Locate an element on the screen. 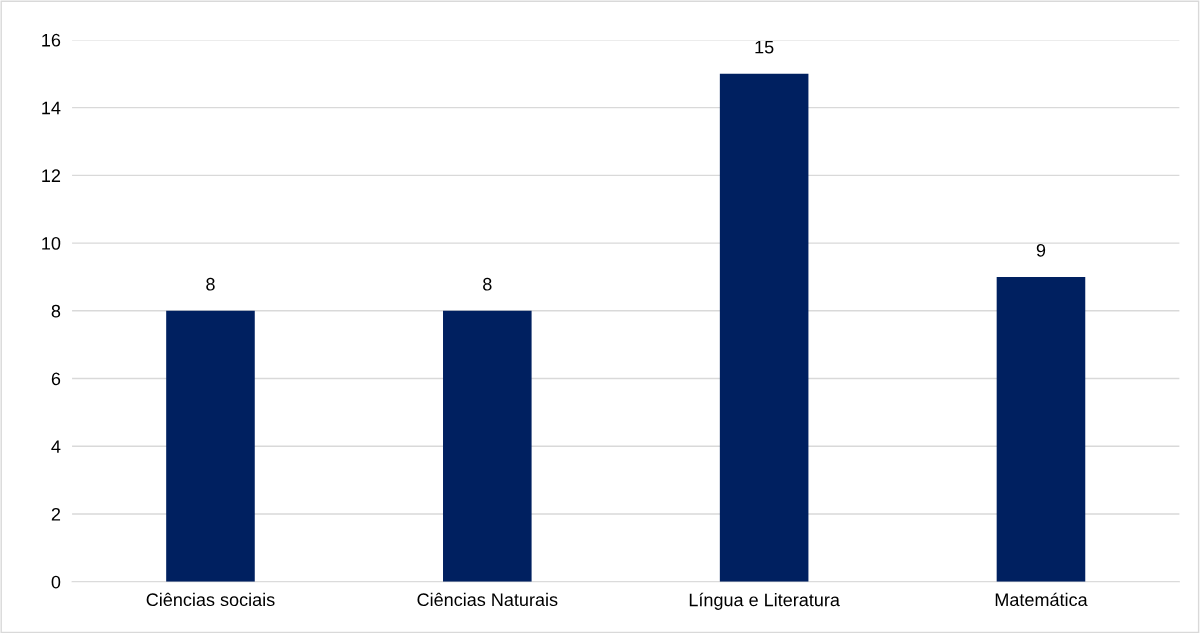 The width and height of the screenshot is (1201, 633). data-label: 15 is located at coordinates (764, 47).